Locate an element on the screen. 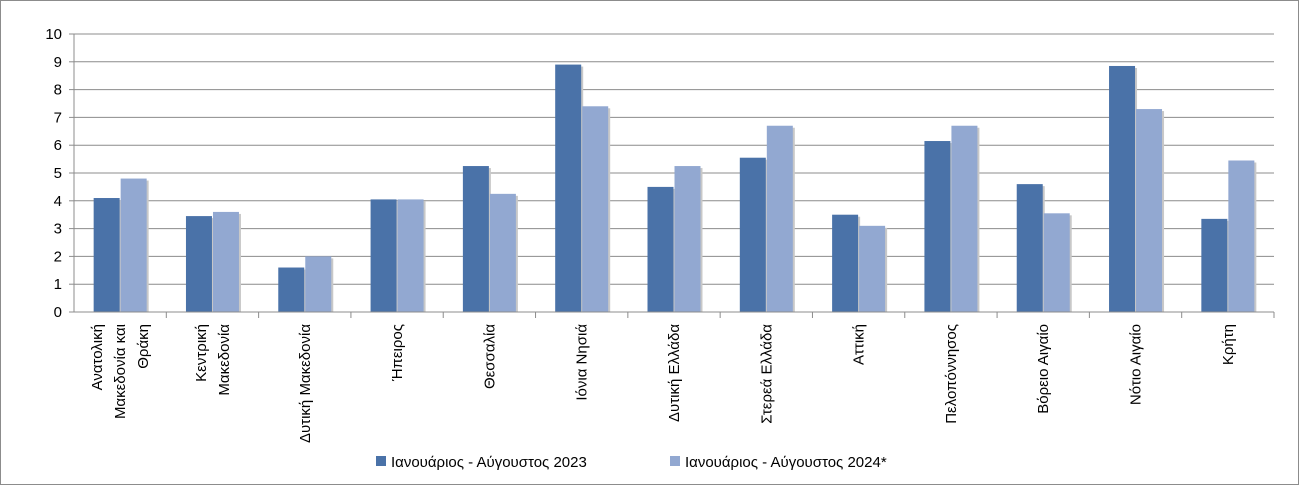 The width and height of the screenshot is (1299, 486). legend-label: Ιανουάριος - Αύγουστος 2023 is located at coordinates (489, 462).